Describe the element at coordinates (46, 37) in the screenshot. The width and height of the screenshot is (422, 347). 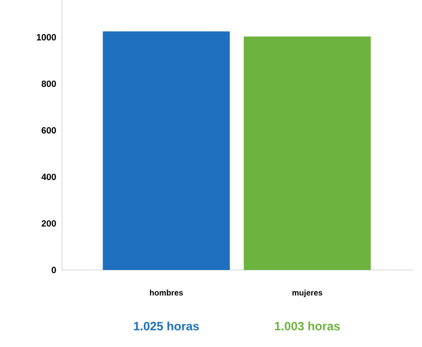
I see `y-tick-label: 1000` at that location.